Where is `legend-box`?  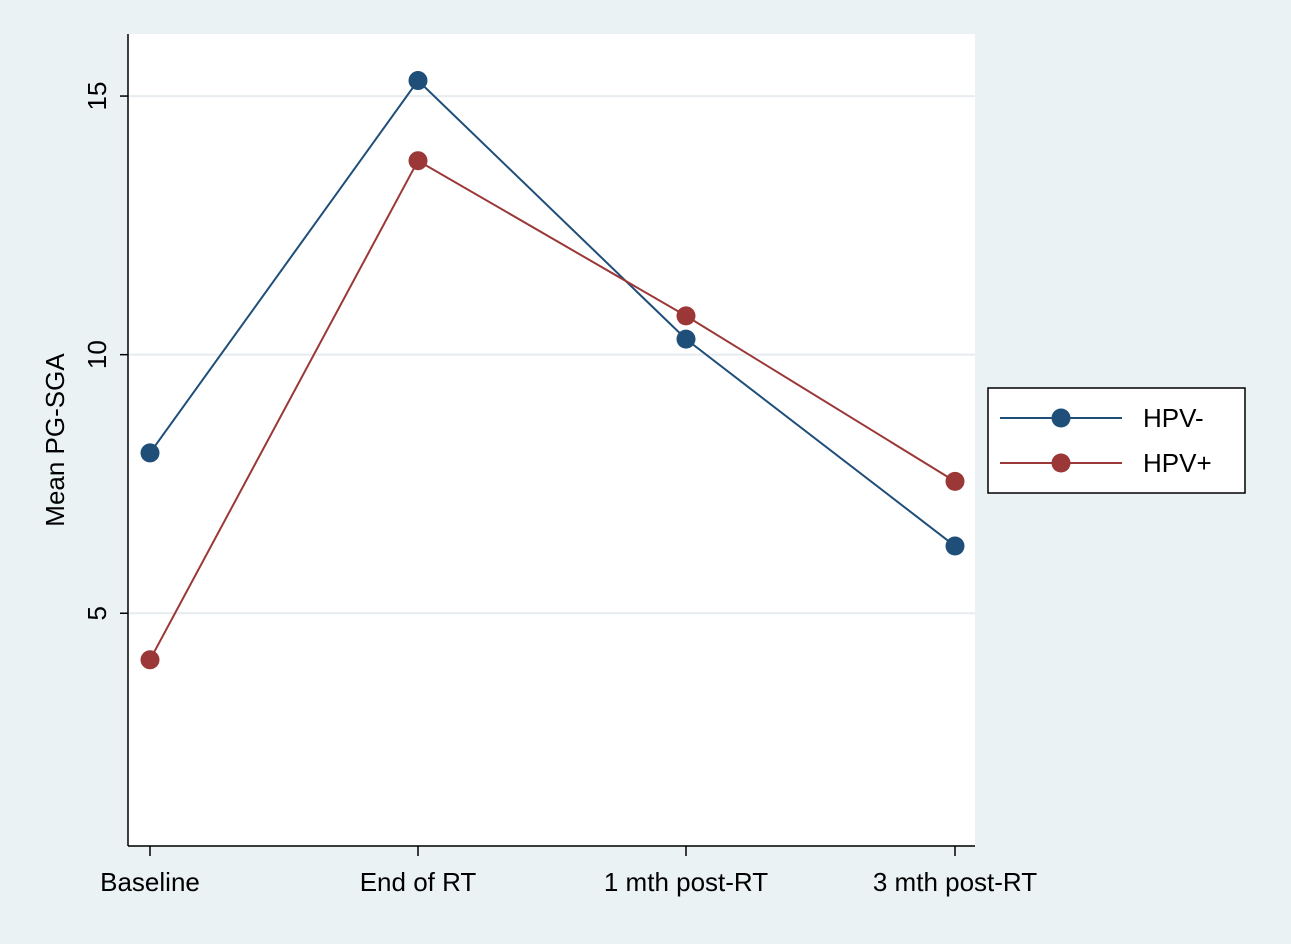 legend-box is located at coordinates (1116, 440).